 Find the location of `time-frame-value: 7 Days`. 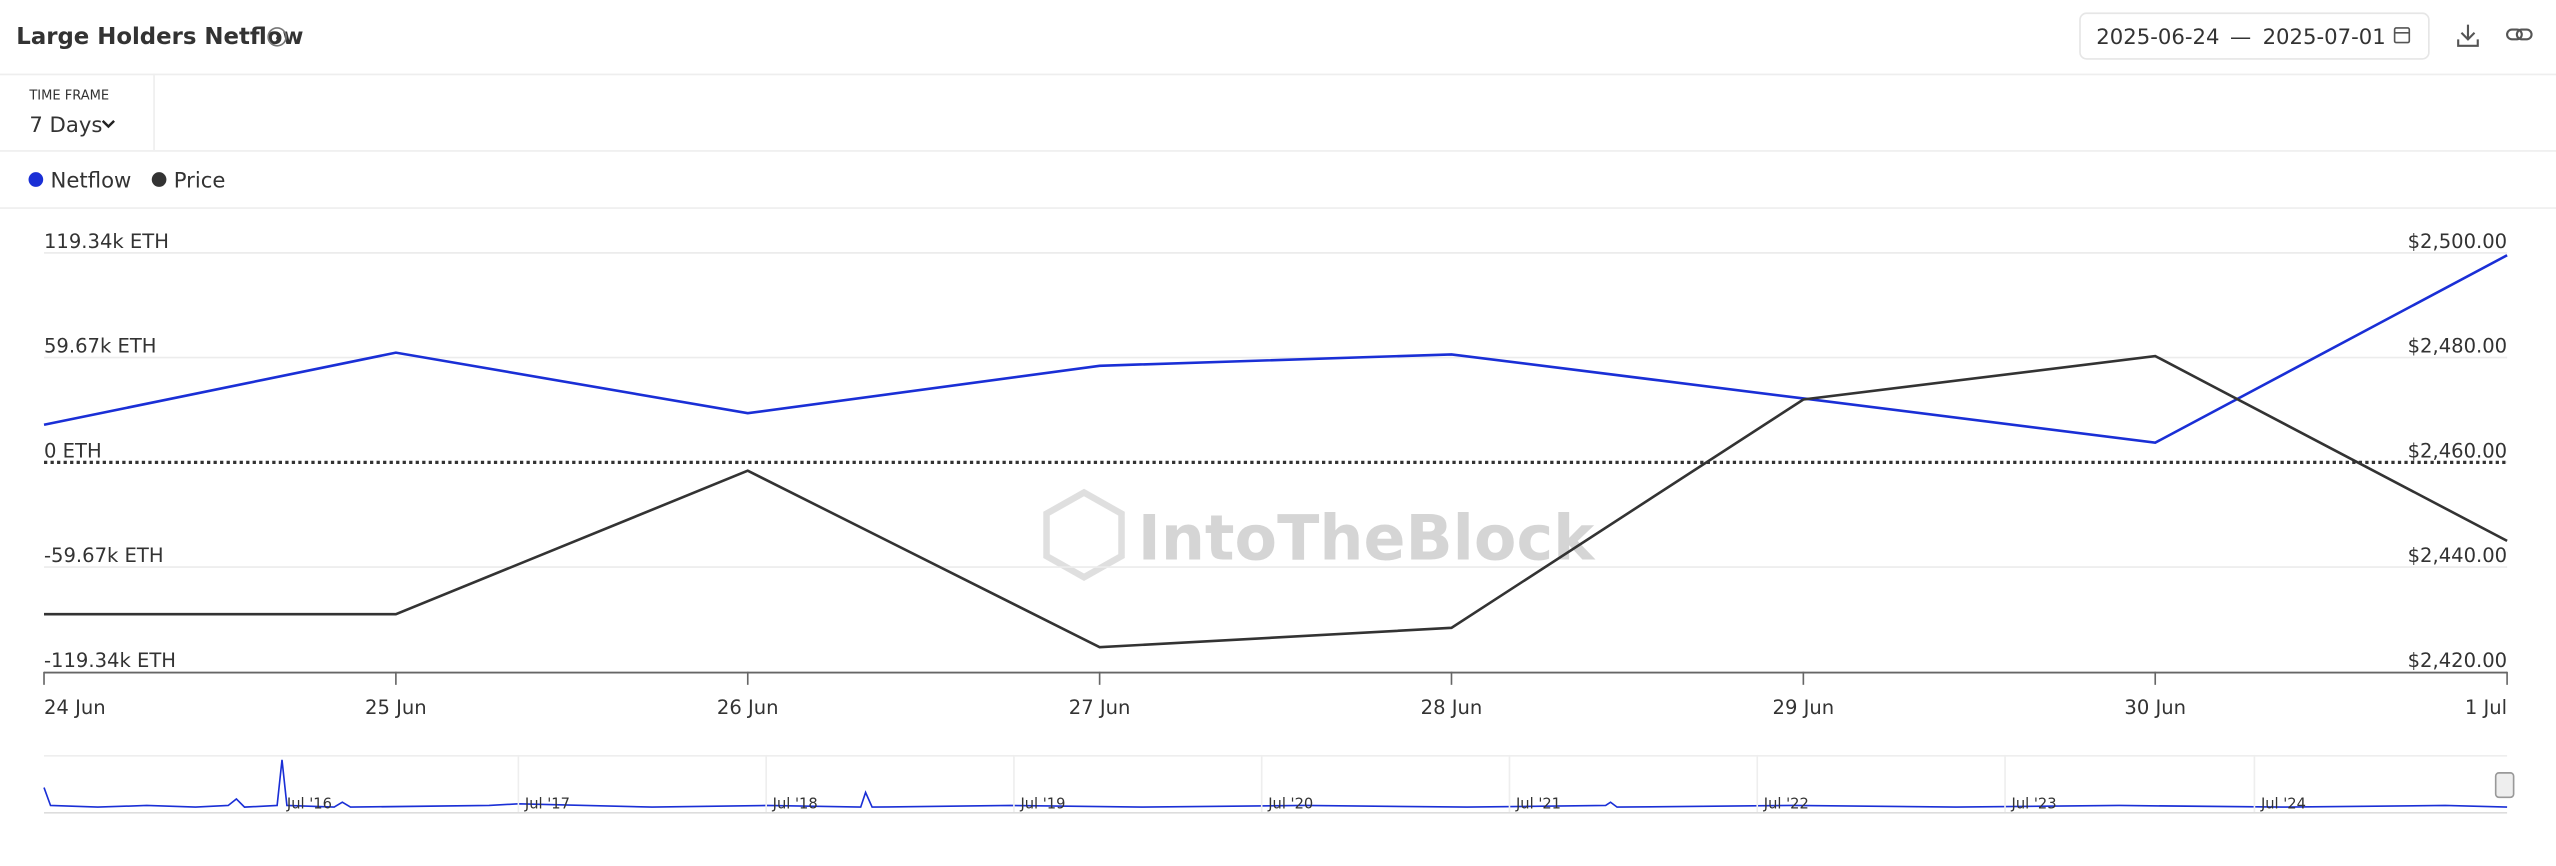

time-frame-value: 7 Days is located at coordinates (65, 124).